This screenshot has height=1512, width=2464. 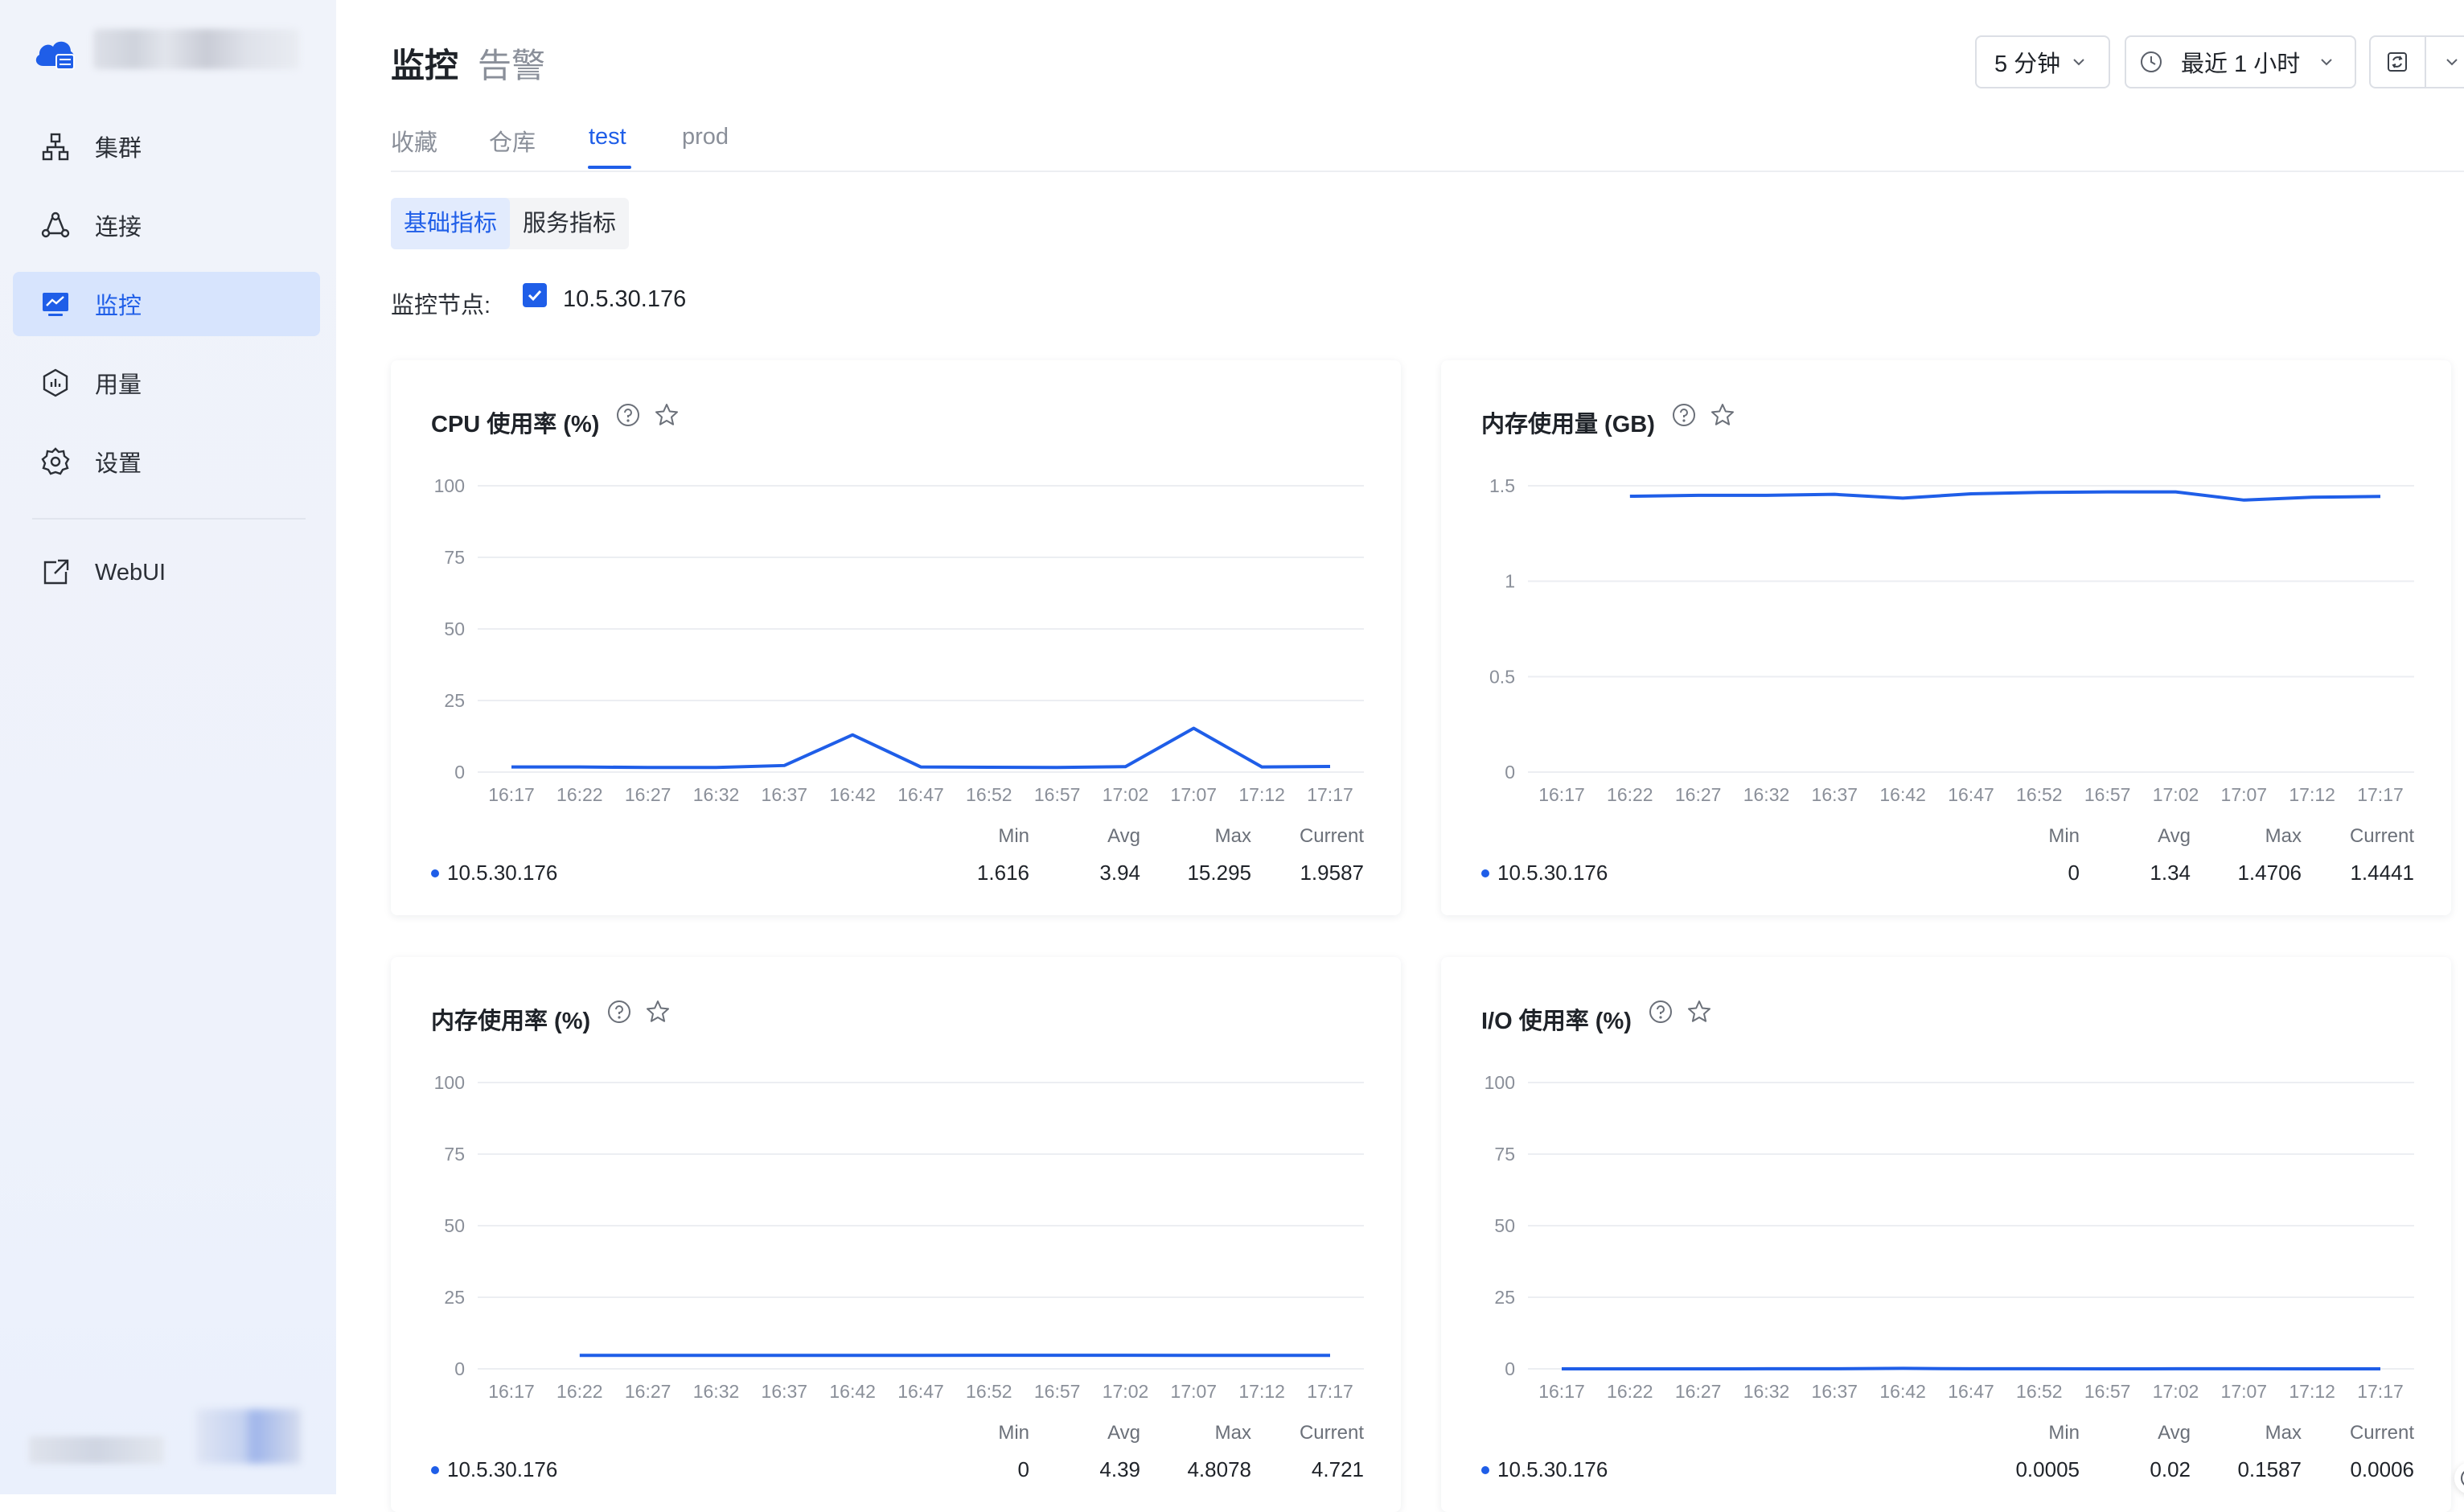 What do you see at coordinates (166, 573) in the screenshot?
I see `sidebar-item-webui: WebUI` at bounding box center [166, 573].